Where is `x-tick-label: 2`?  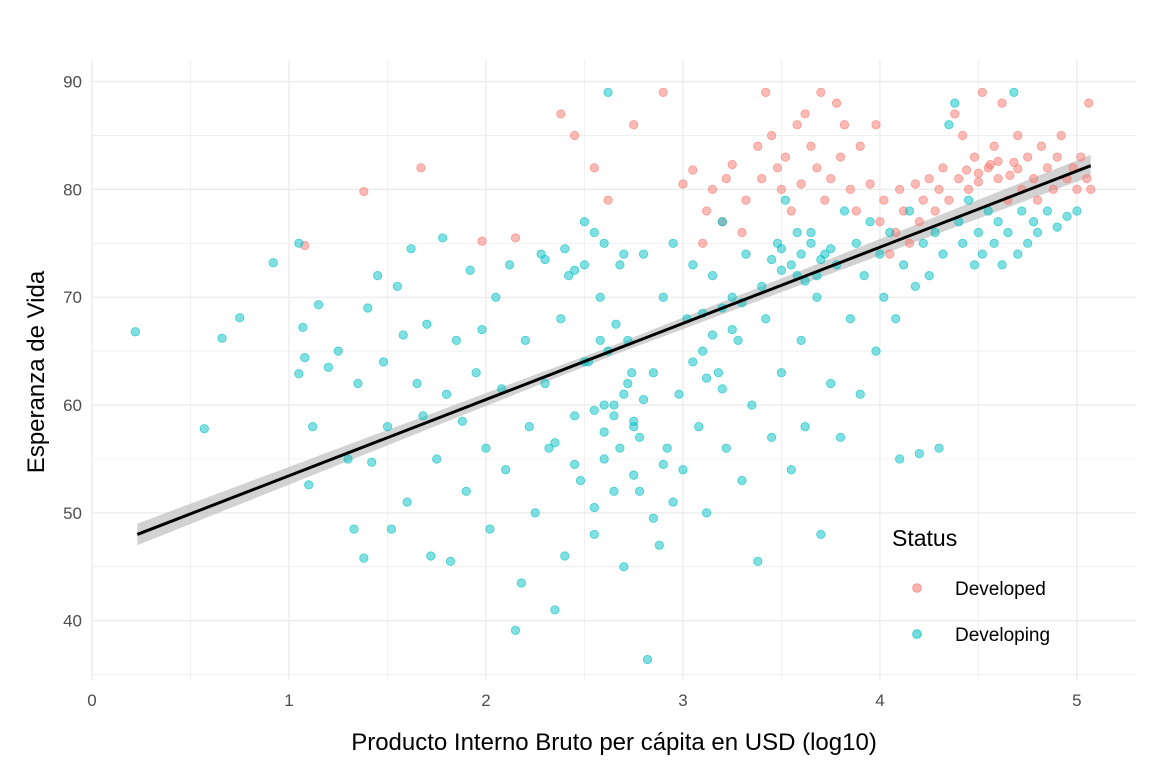
x-tick-label: 2 is located at coordinates (485, 700).